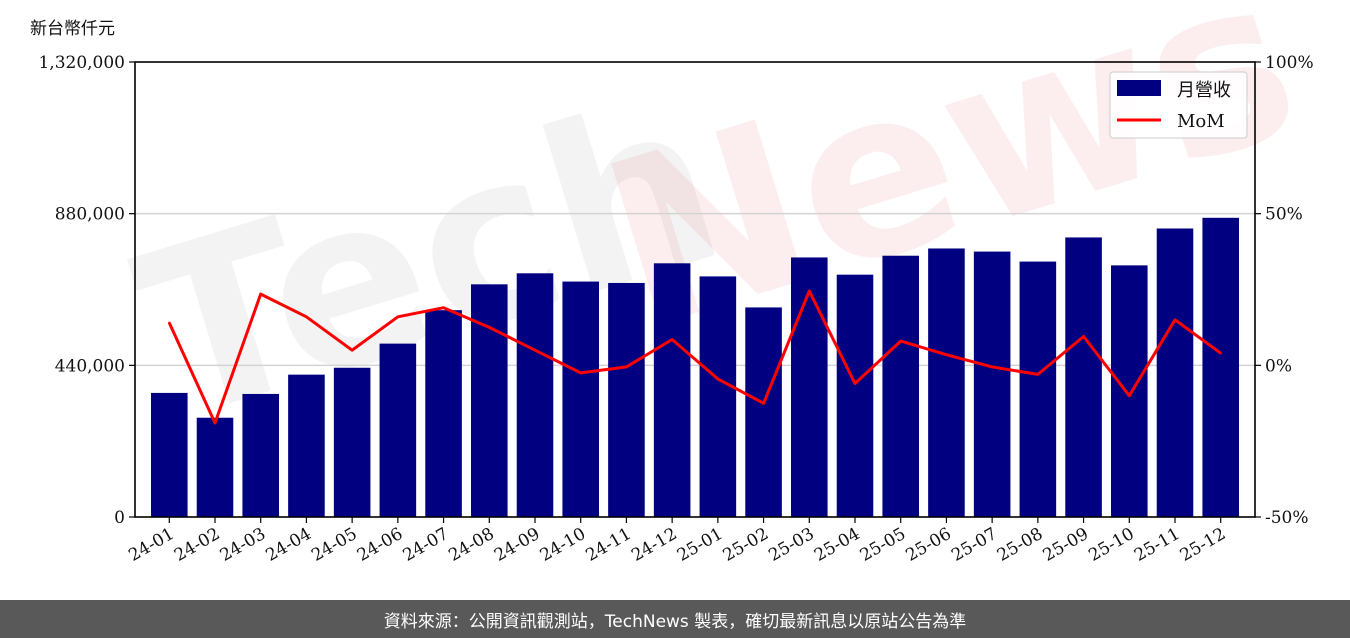  I want to click on x-tick-label-24-12: 24-12, so click(654, 545).